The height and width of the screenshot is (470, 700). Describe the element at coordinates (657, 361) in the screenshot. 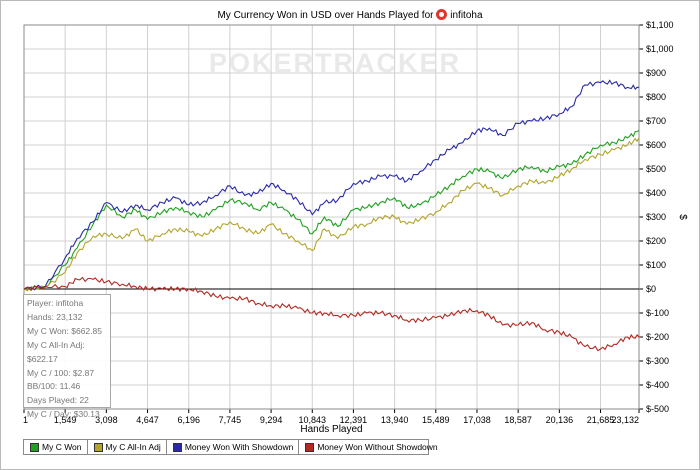

I see `y-tick-label: $-300` at that location.